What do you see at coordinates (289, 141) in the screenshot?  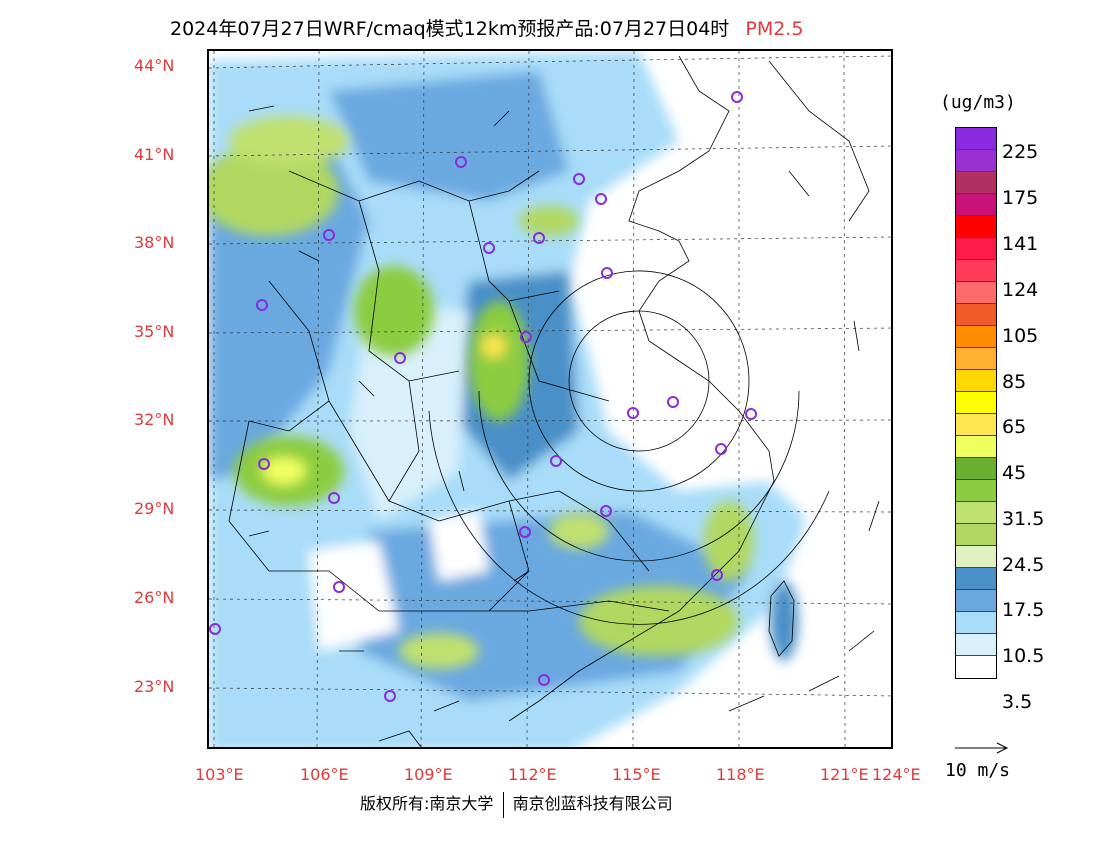 I see `patch-ordos` at bounding box center [289, 141].